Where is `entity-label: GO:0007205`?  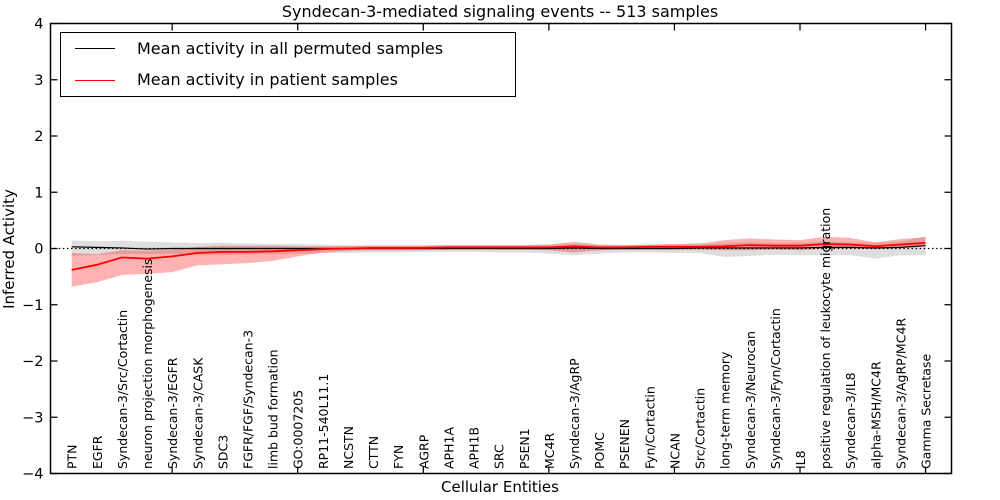
entity-label: GO:0007205 is located at coordinates (298, 429).